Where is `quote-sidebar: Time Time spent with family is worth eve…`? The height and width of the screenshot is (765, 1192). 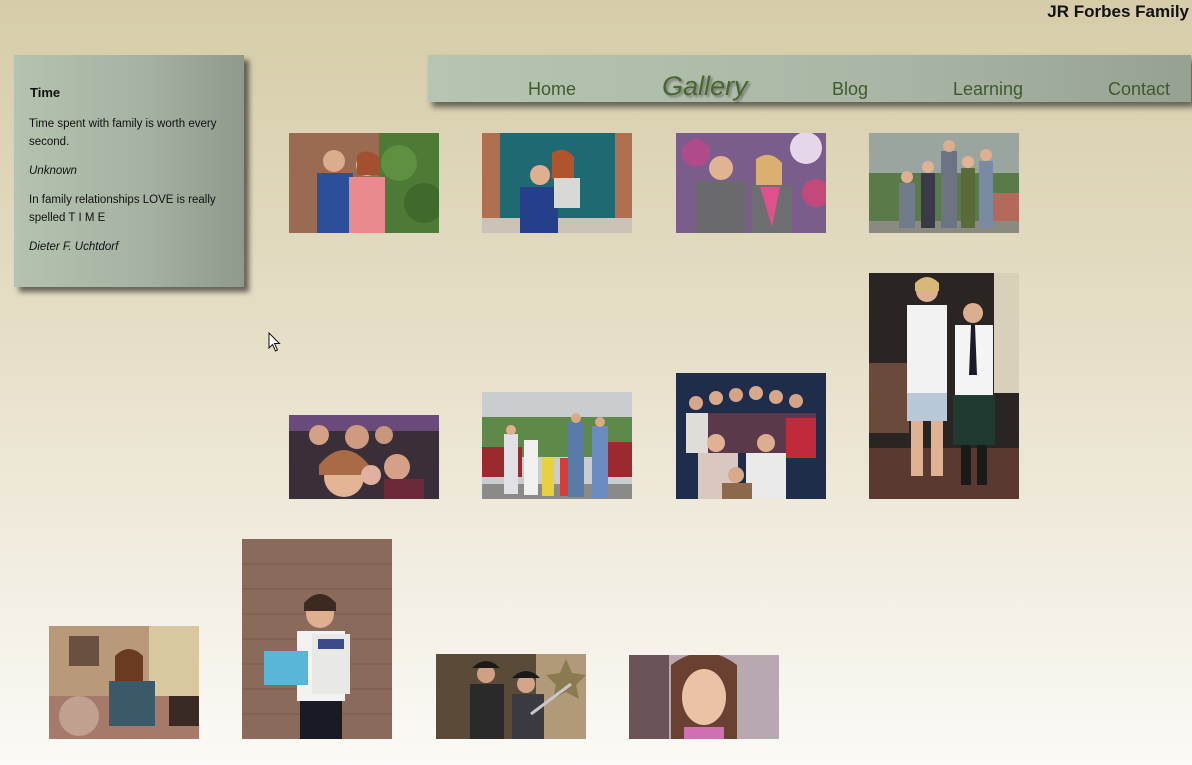
quote-sidebar: Time Time spent with family is worth eve… is located at coordinates (129, 171).